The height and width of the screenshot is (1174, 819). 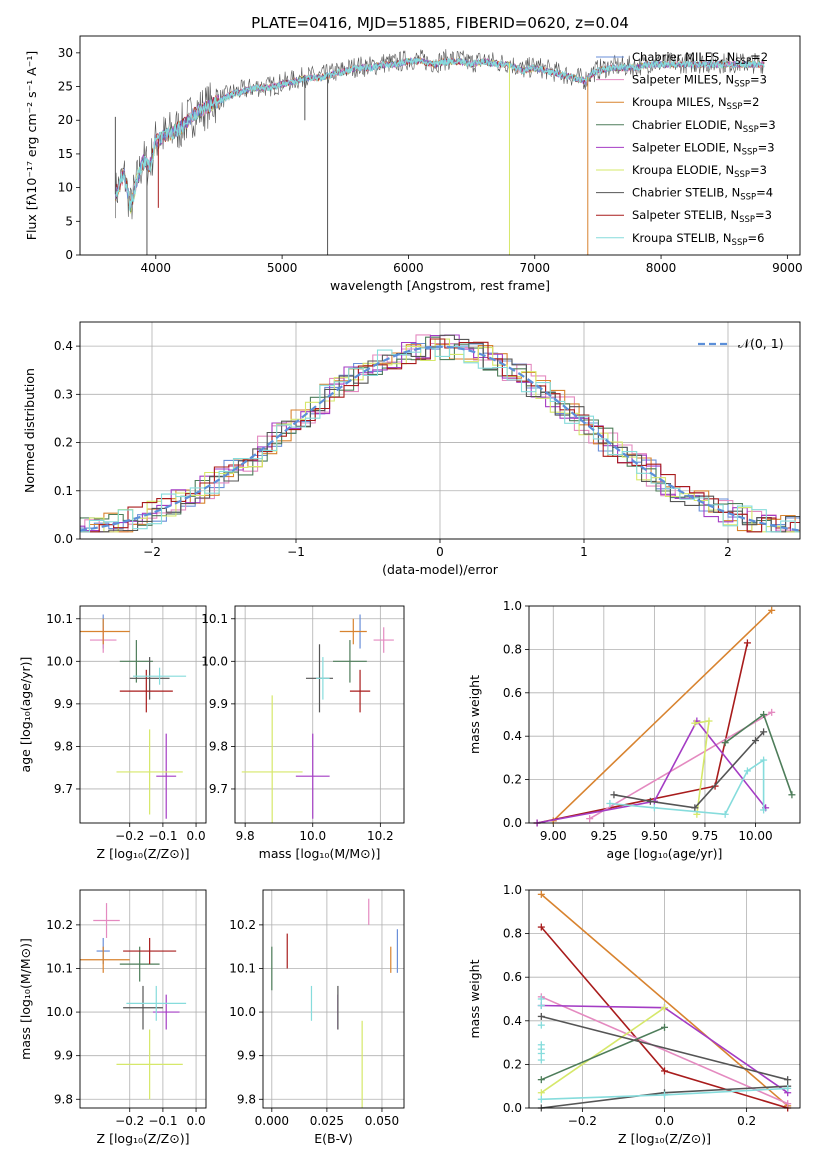 I want to click on x-tick-label: 6000, so click(x=408, y=268).